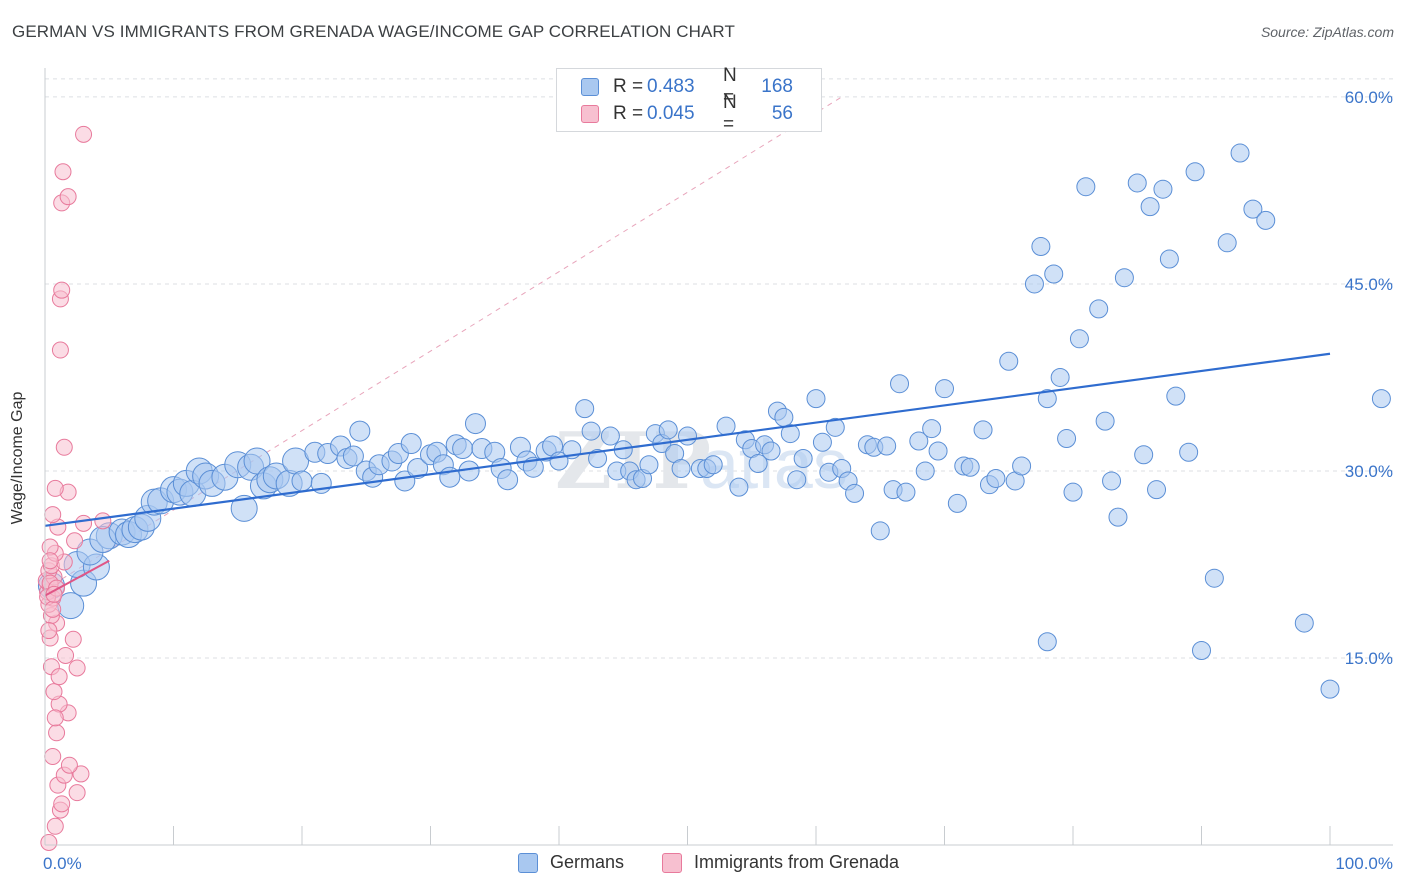  What do you see at coordinates (1364, 863) in the screenshot?
I see `x-tick-label: 100.0%` at bounding box center [1364, 863].